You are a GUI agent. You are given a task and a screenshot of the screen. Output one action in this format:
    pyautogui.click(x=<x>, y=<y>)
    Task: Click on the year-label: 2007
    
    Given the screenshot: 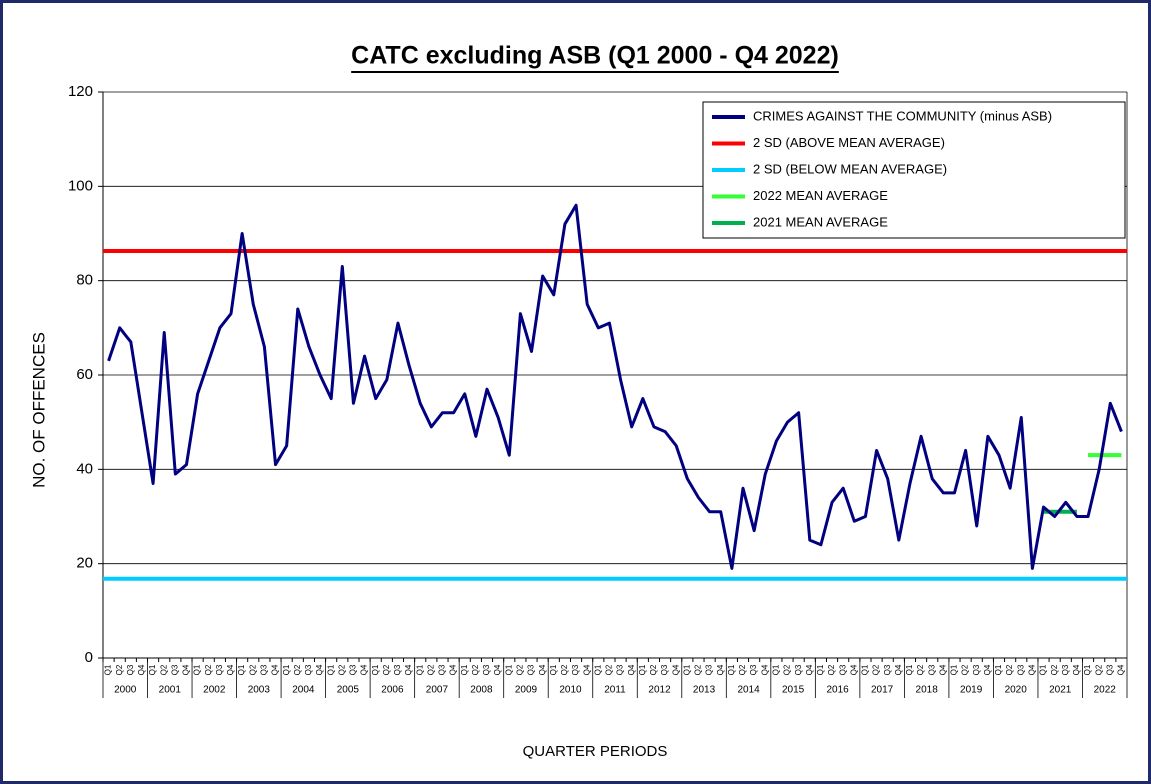 What is the action you would take?
    pyautogui.click(x=437, y=690)
    